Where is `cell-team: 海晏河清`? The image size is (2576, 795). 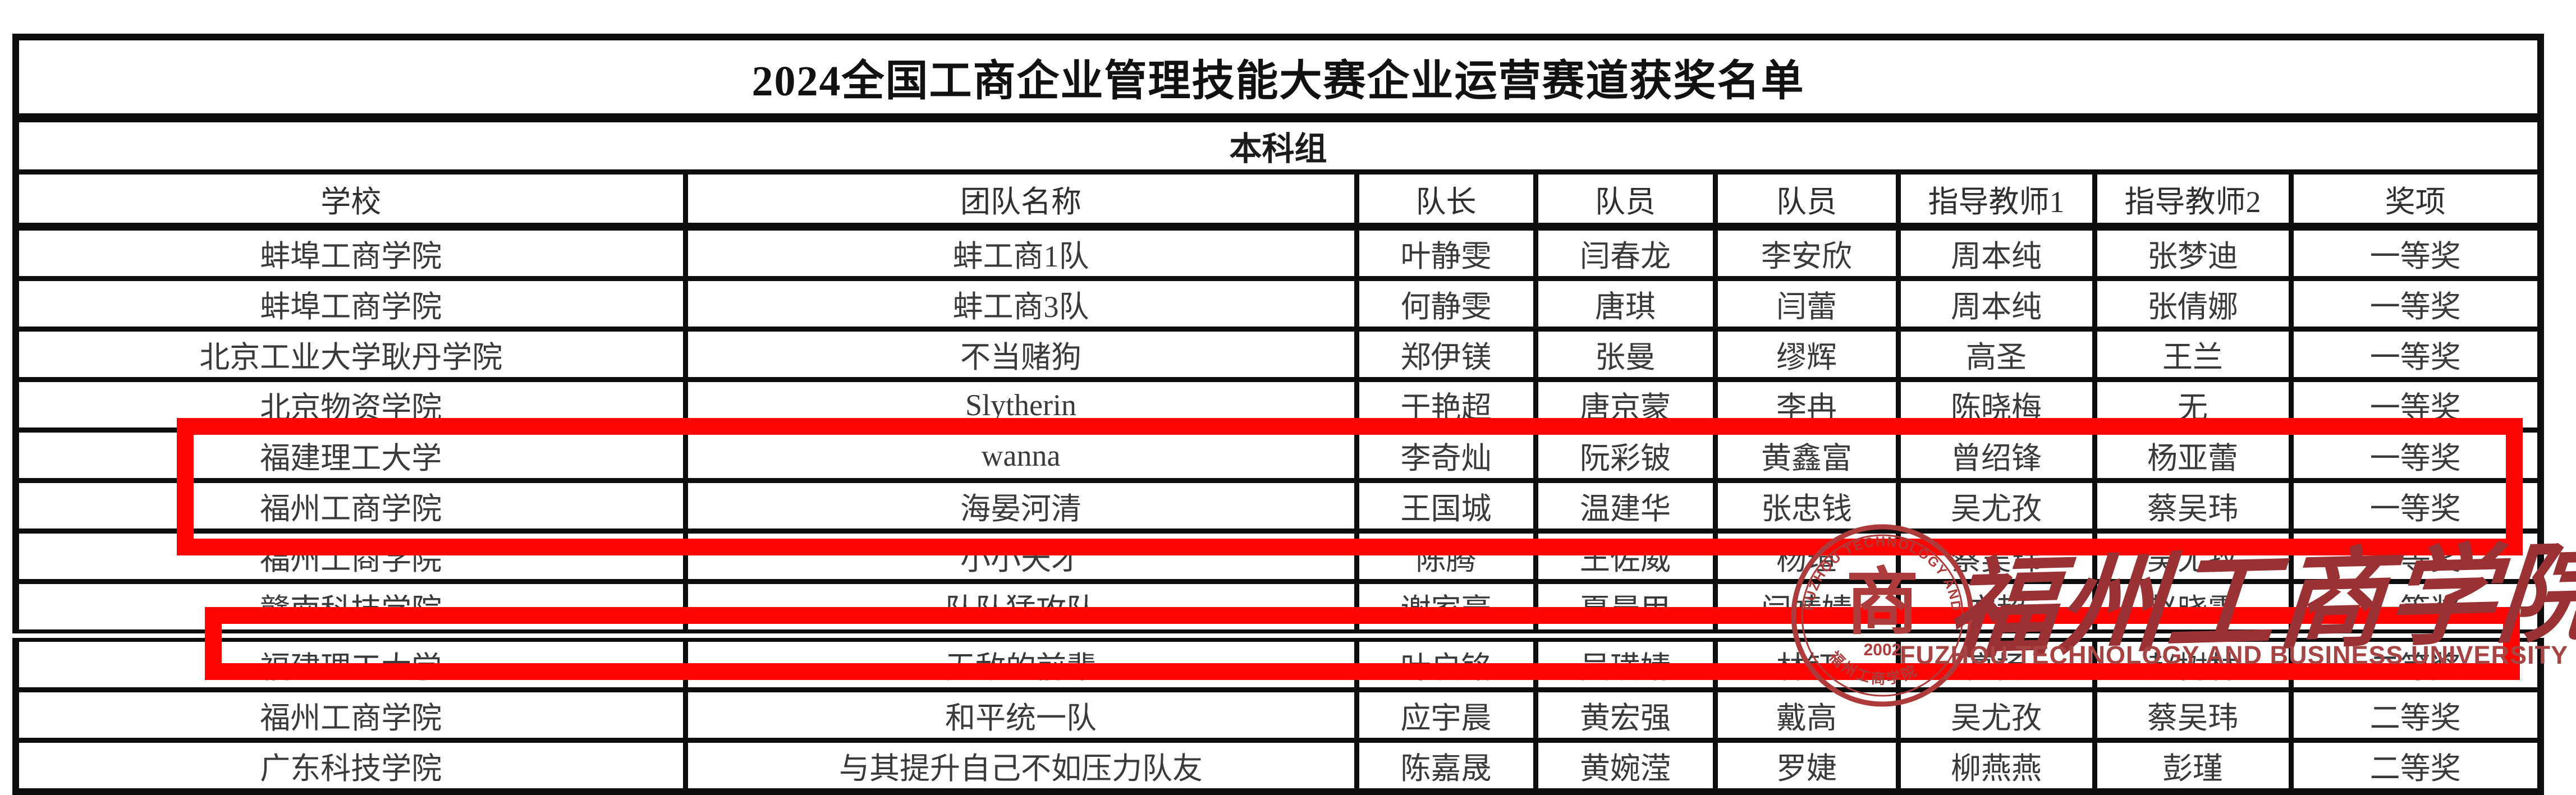
cell-team: 海晏河清 is located at coordinates (1020, 506).